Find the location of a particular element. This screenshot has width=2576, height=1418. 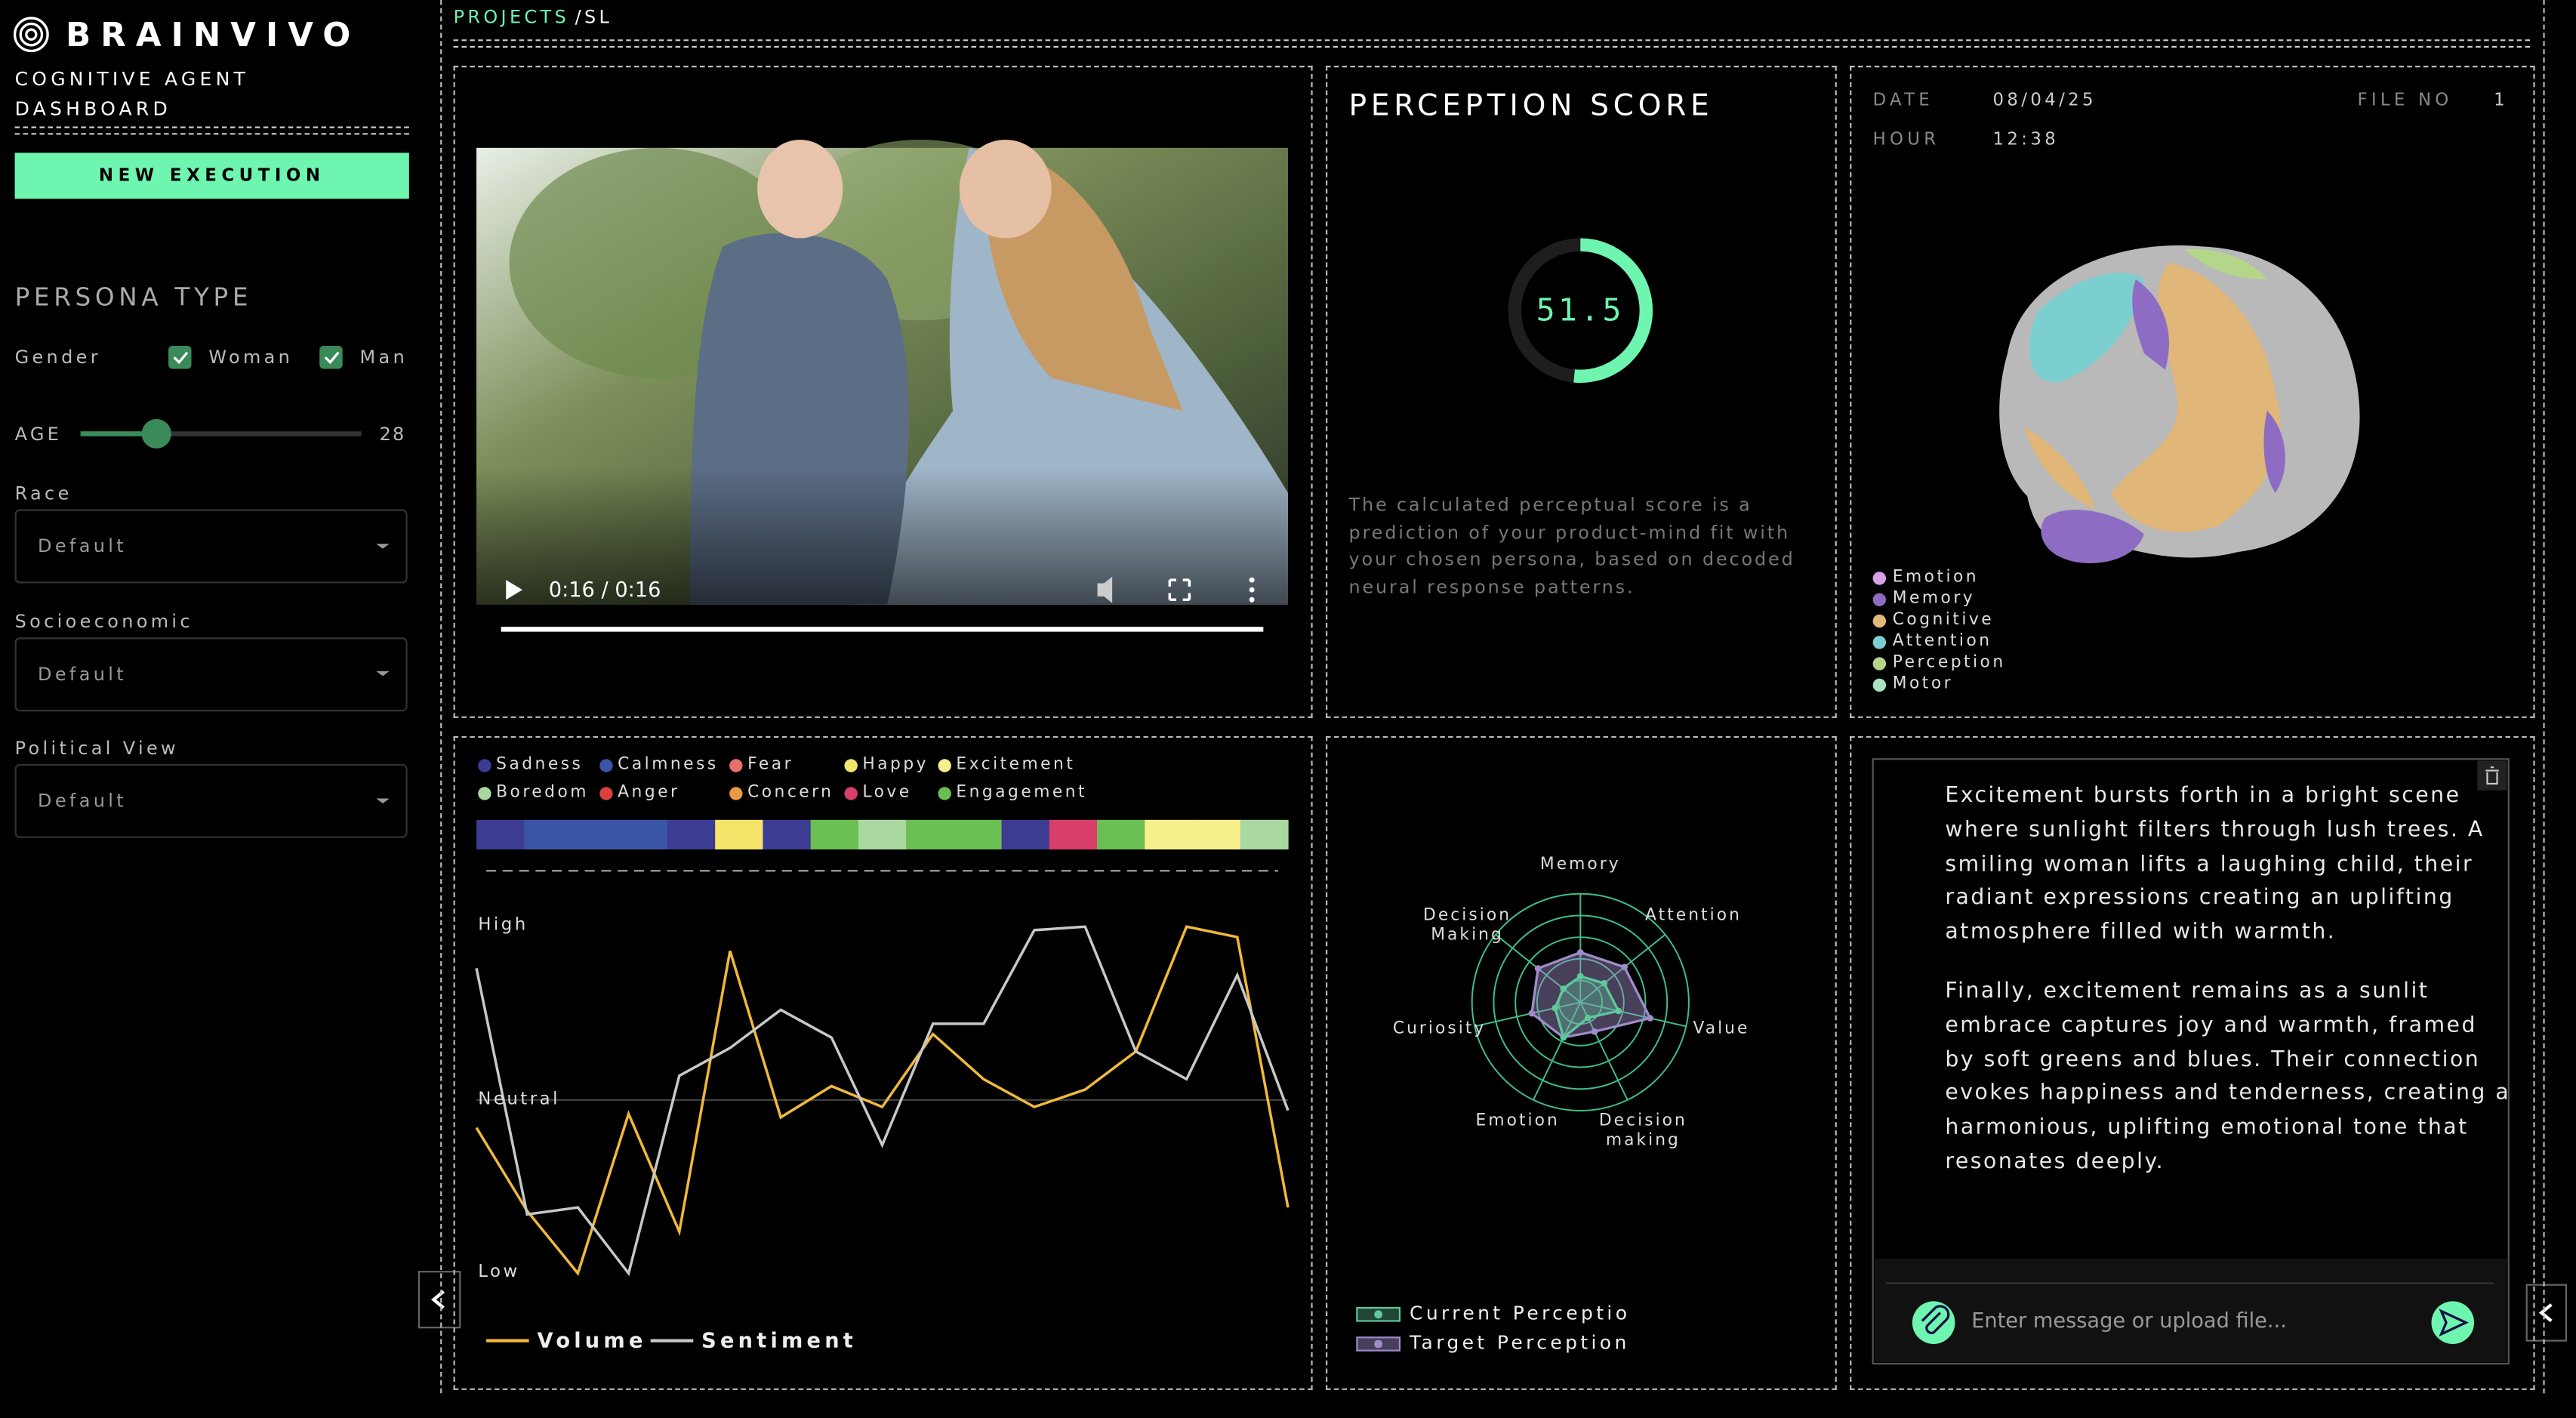

legend-label: Motor is located at coordinates (1923, 684).